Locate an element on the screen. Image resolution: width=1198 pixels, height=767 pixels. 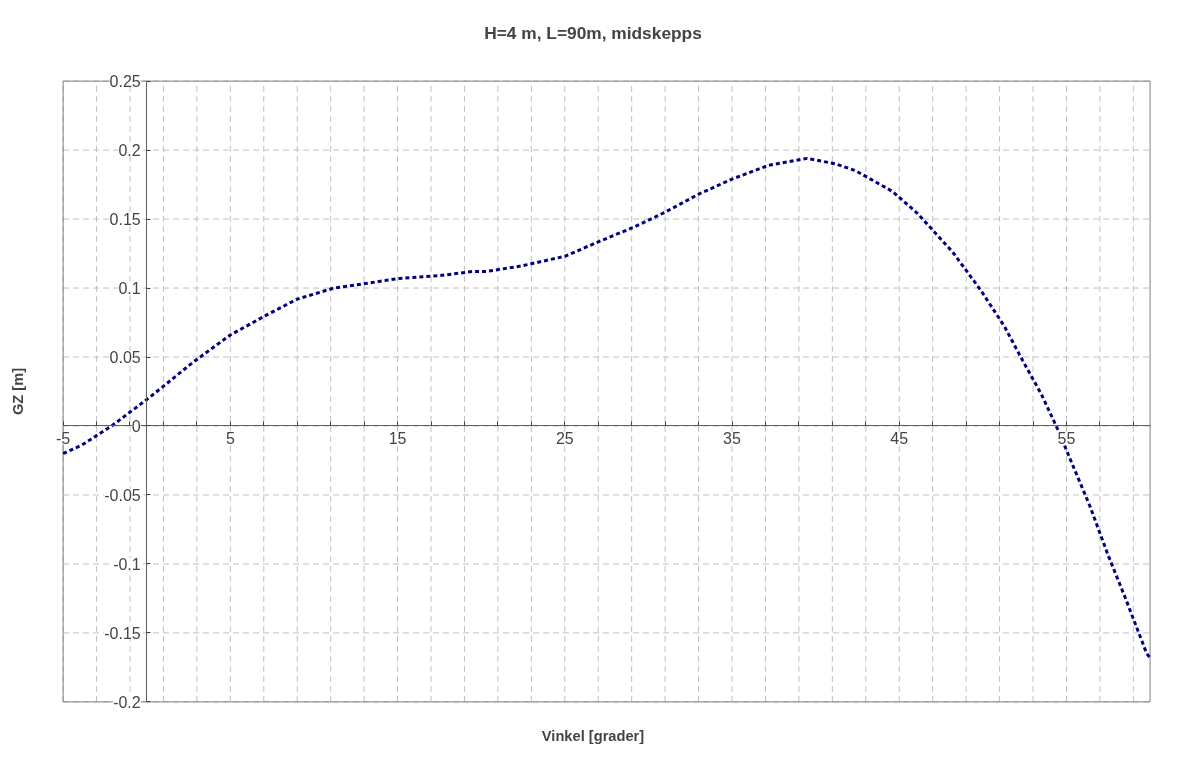
y-tick-label: -0.2 is located at coordinates (127, 702).